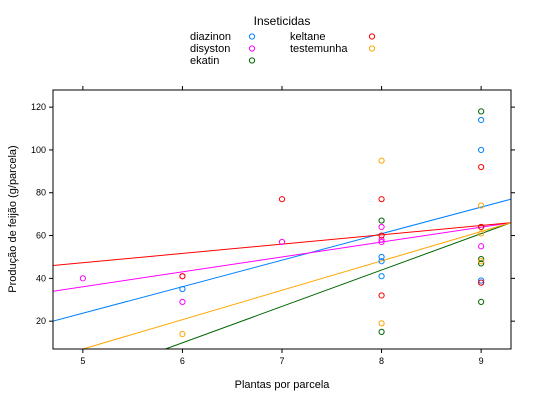 This screenshot has height=400, width=540. I want to click on legend-label-testemunha: testemunha, so click(319, 49).